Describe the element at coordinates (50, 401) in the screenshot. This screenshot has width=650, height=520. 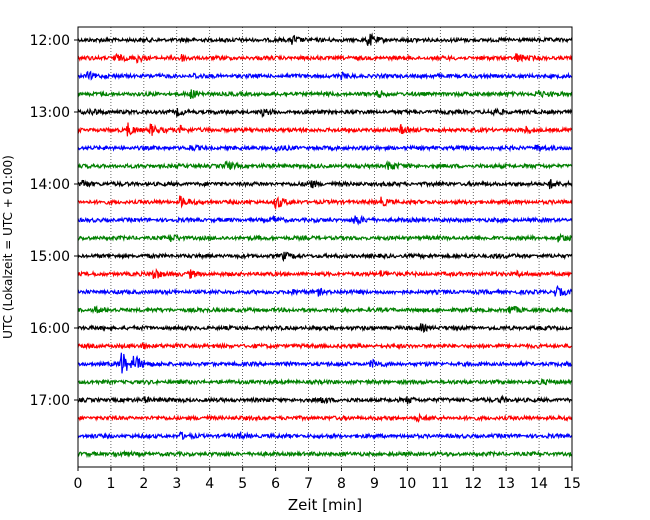
I see `y-tick-label: 17:00` at that location.